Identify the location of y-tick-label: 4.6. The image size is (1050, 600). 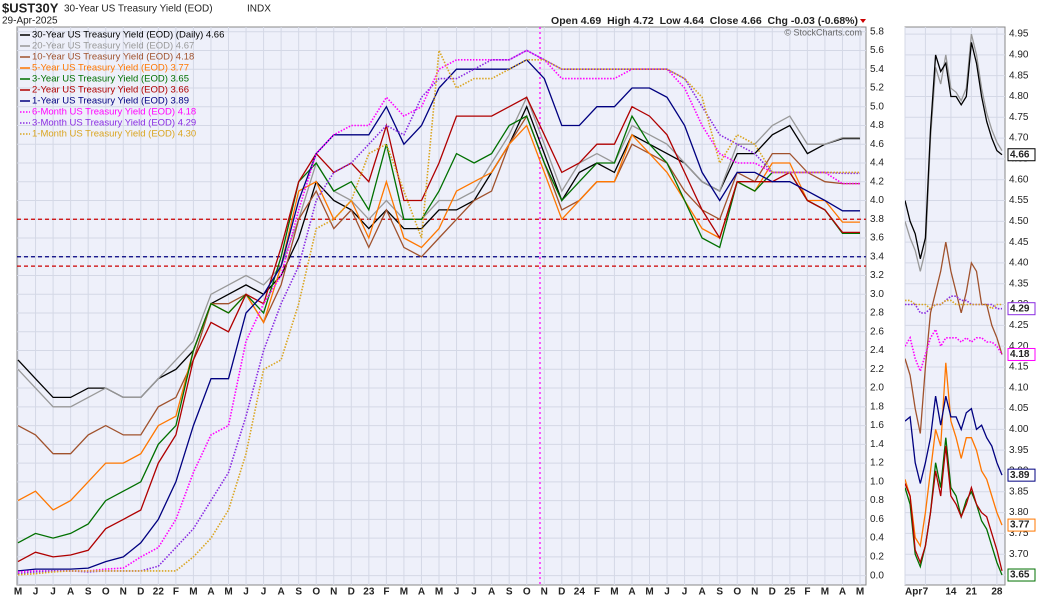
(877, 144).